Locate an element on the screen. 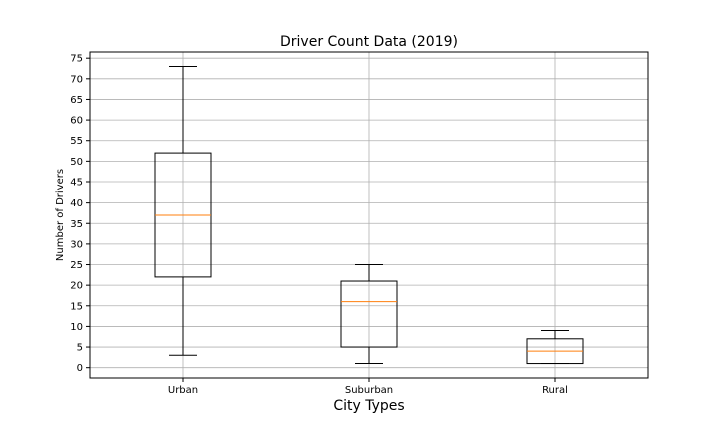  x-tick-label: Urban is located at coordinates (183, 390).